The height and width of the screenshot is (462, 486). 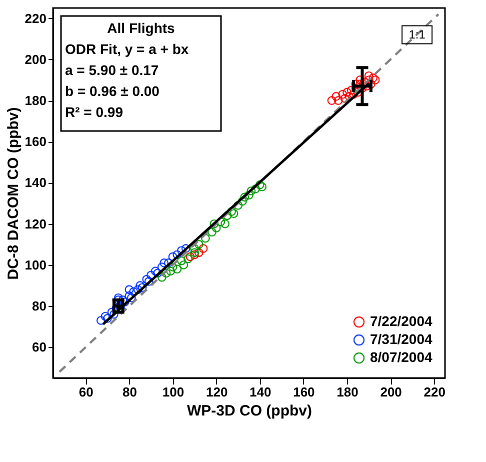 I want to click on x-tick-label: 160, so click(x=304, y=392).